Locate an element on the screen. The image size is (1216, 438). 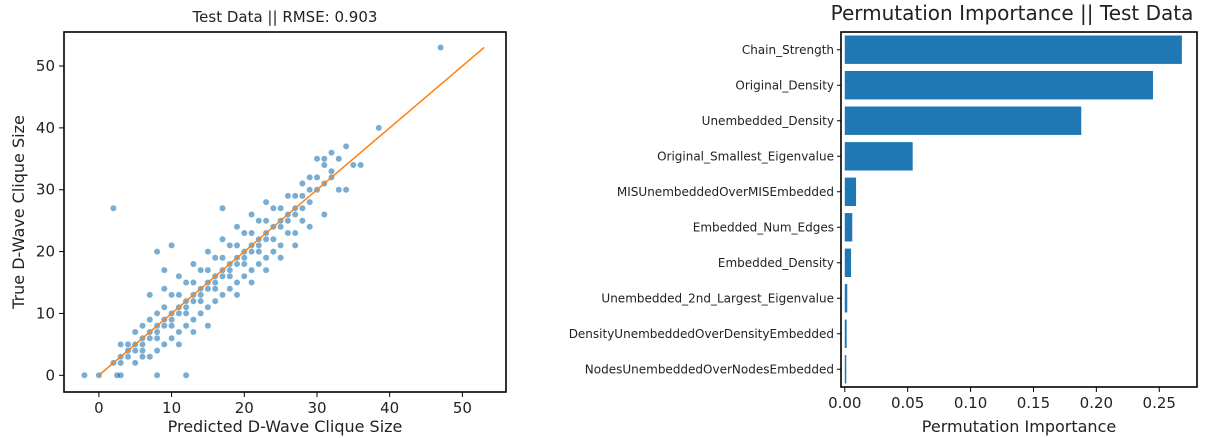
x-tick-label: 30 is located at coordinates (316, 408).